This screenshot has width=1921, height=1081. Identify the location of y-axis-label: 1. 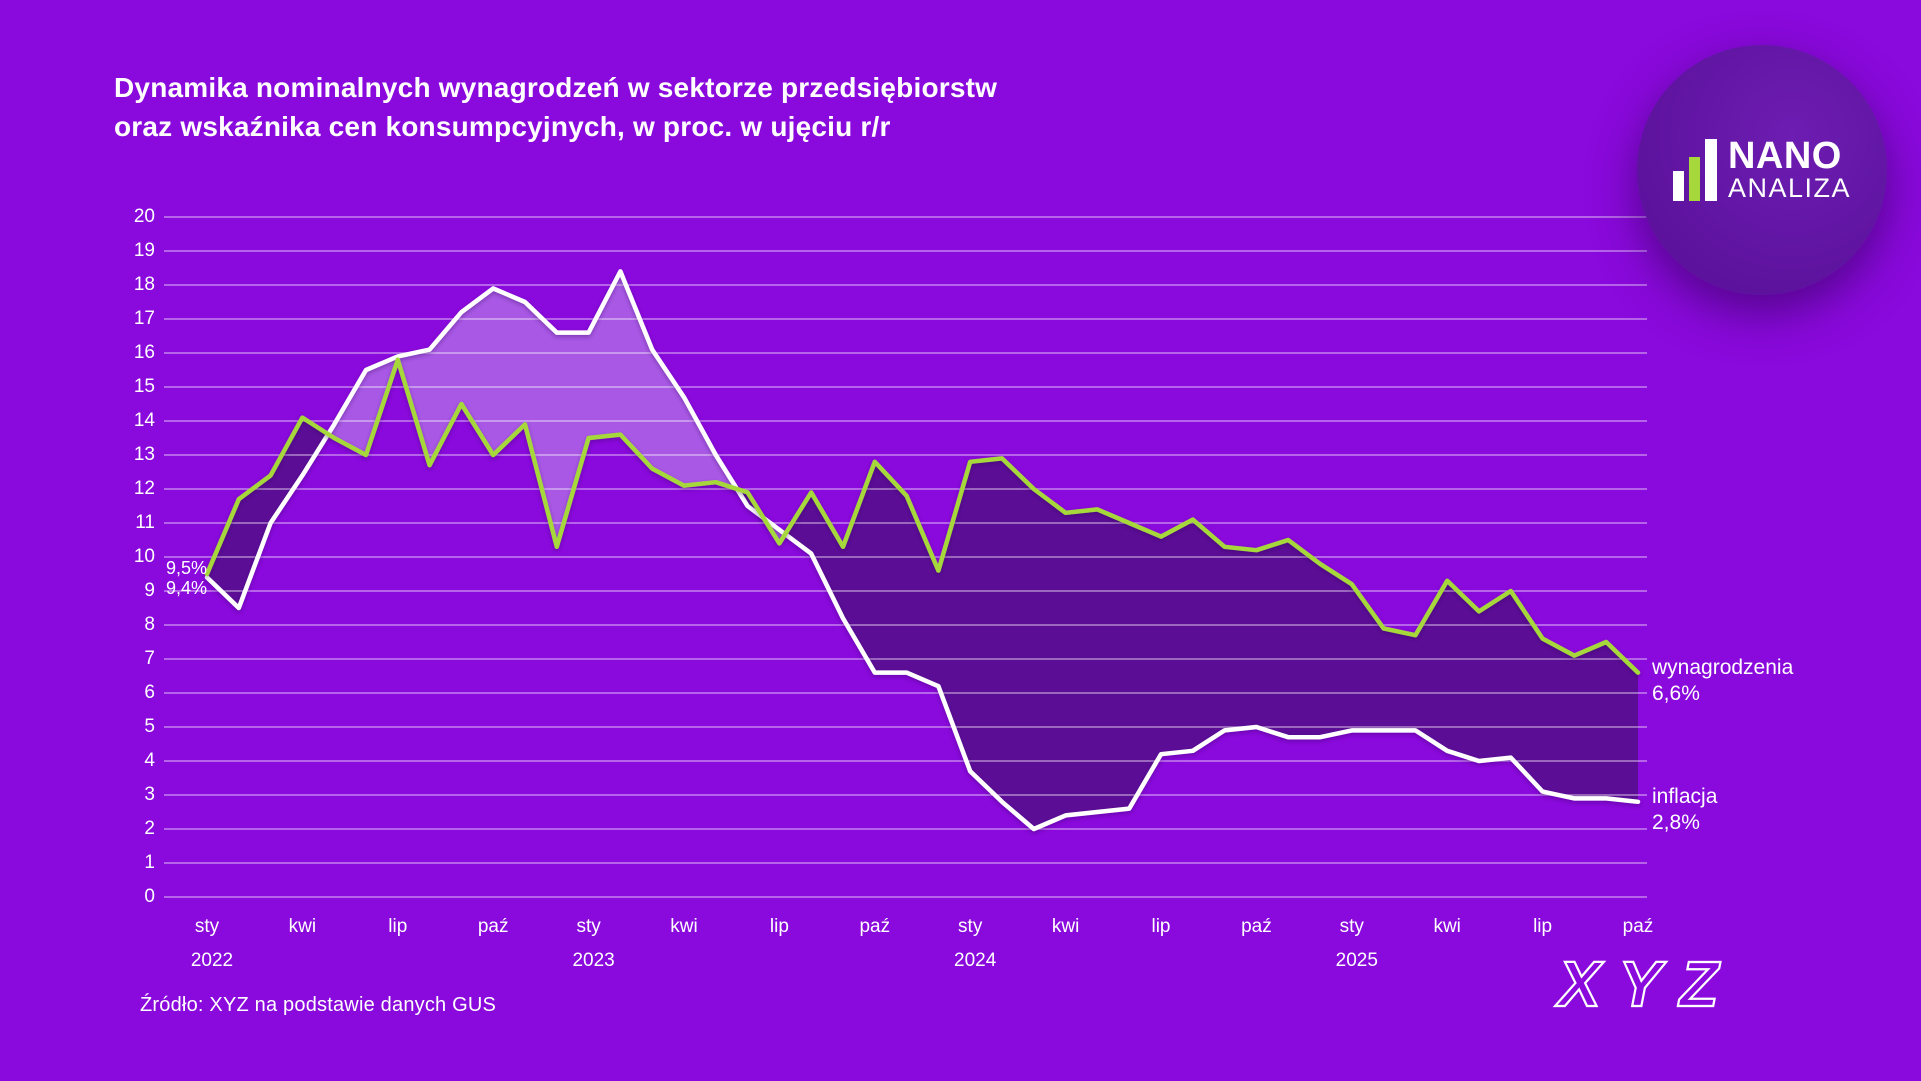
(149, 862).